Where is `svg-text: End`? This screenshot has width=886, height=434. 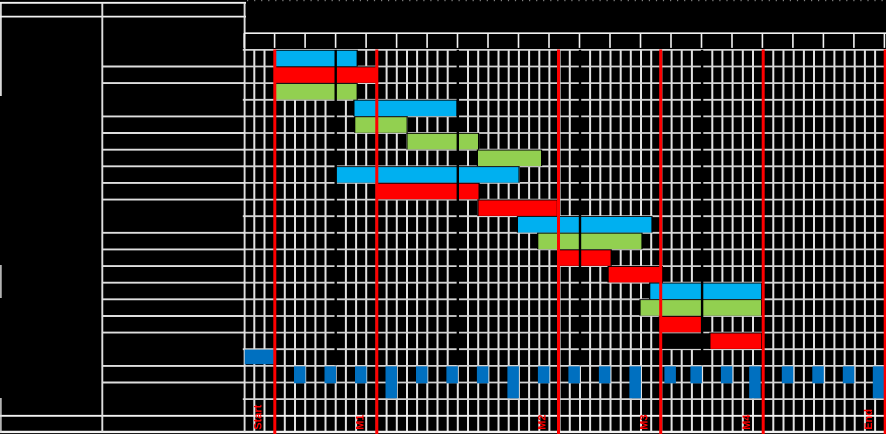
svg-text: End is located at coordinates (869, 419).